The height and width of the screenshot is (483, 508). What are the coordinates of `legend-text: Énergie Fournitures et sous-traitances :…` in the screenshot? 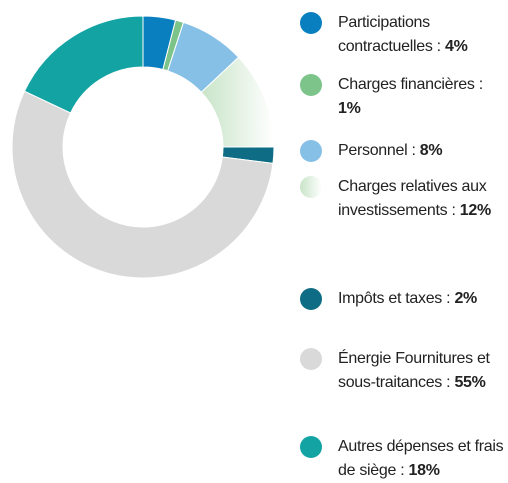 It's located at (423, 370).